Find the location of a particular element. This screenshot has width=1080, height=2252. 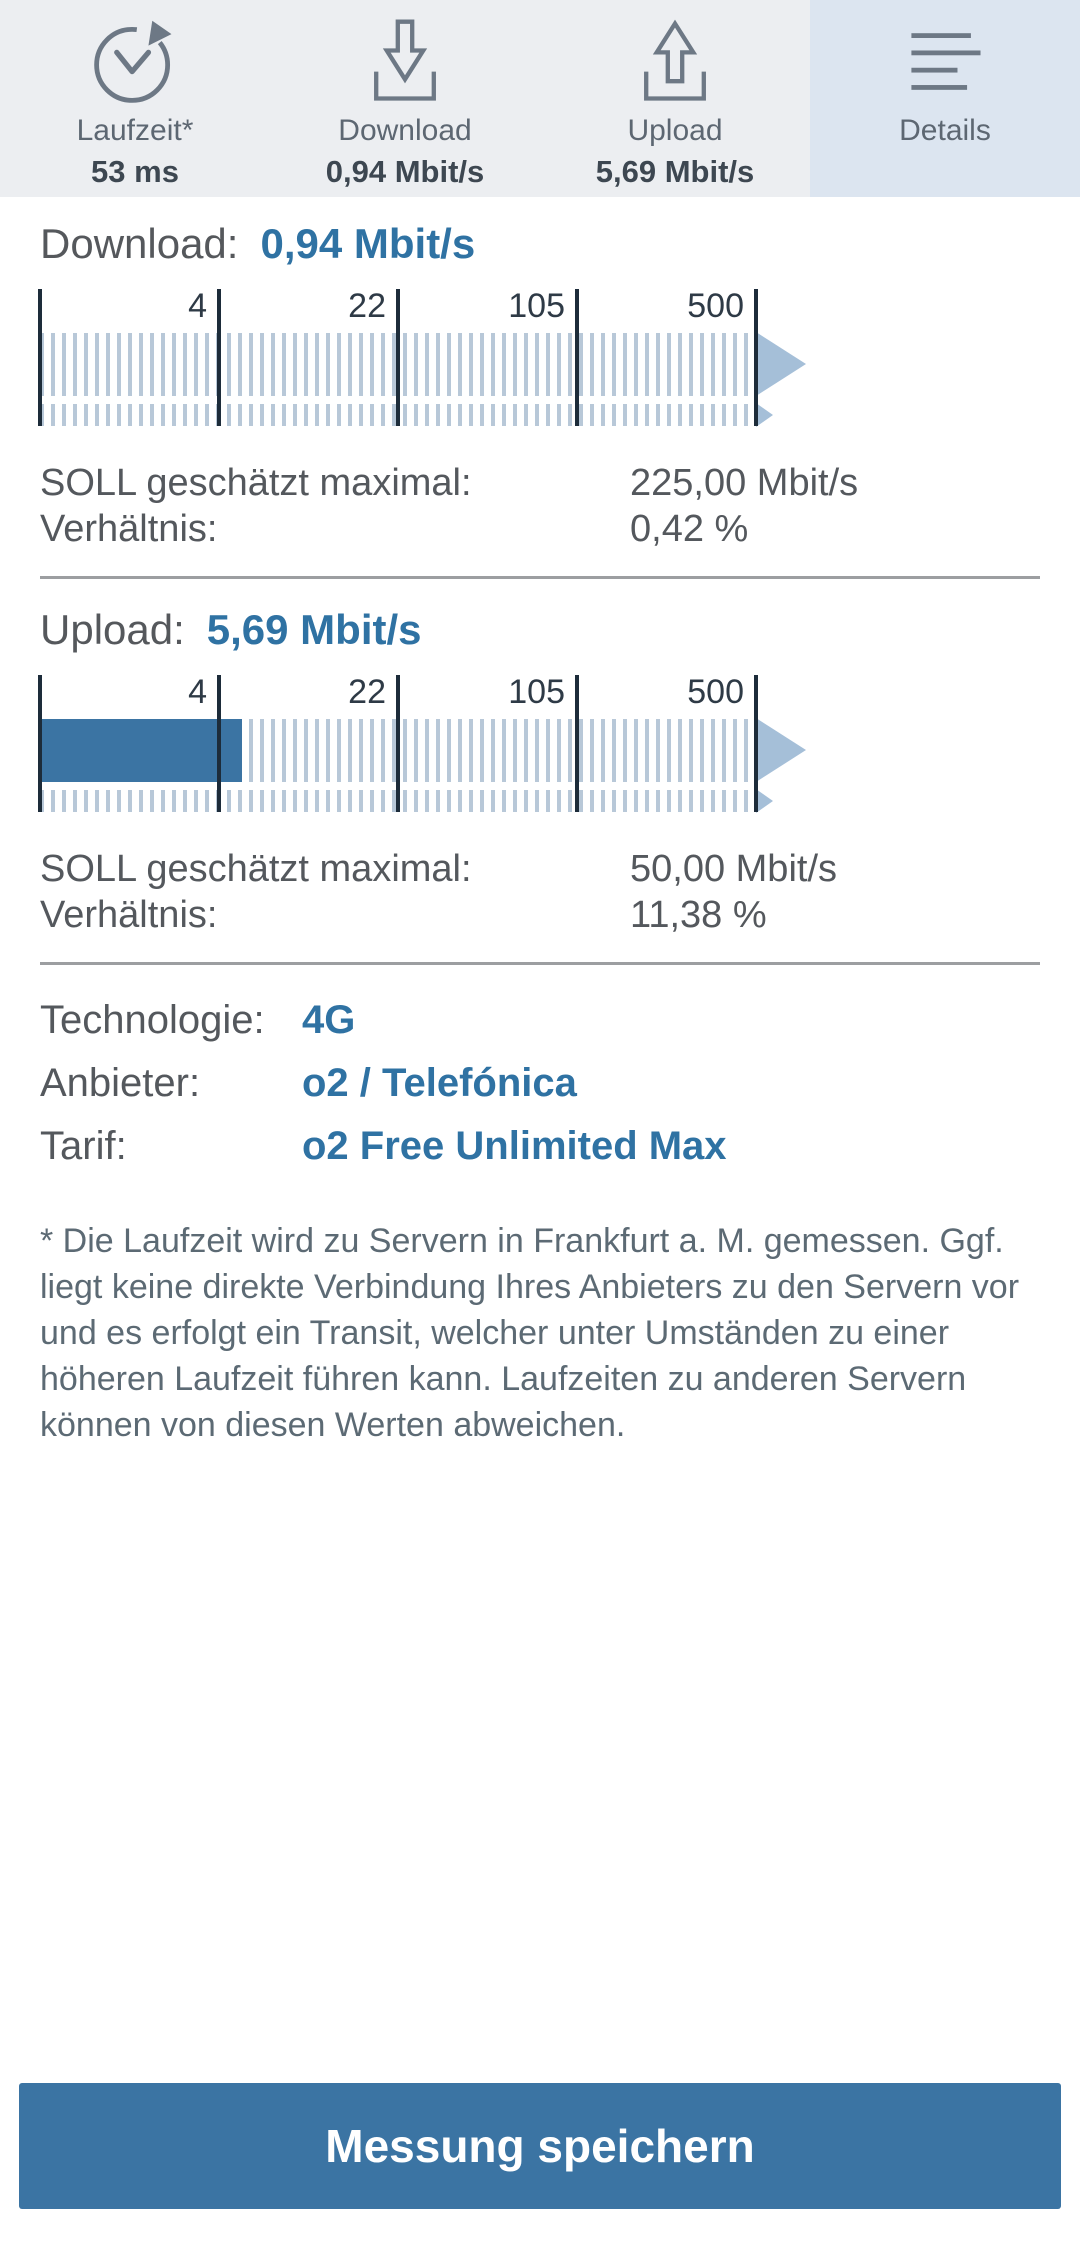

tab-laufzeit: Laufzeit* 53 ms is located at coordinates (135, 98).